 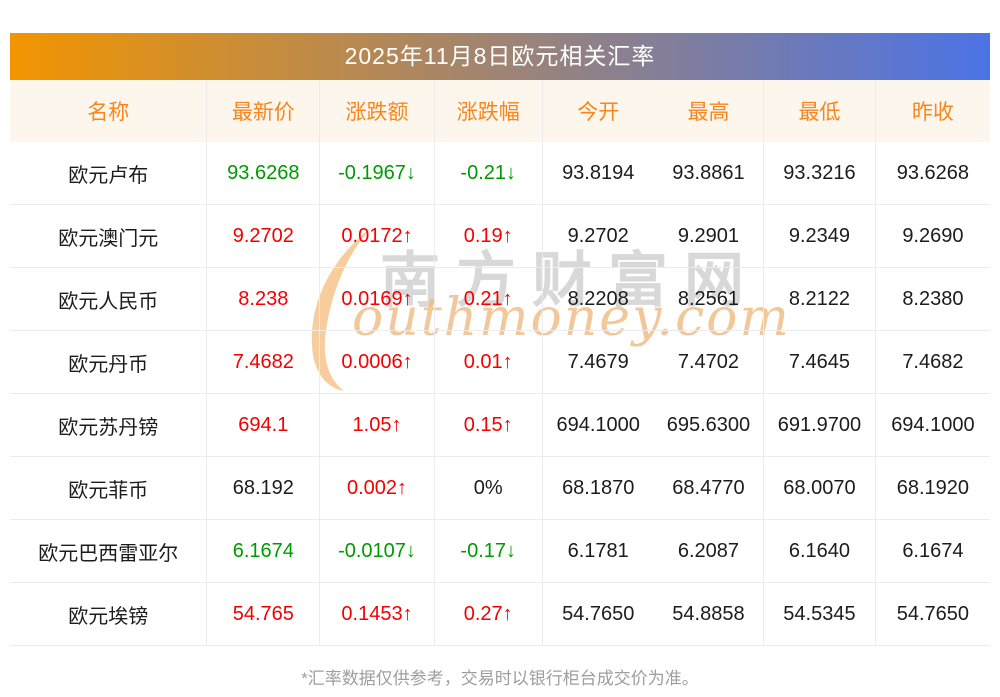 What do you see at coordinates (377, 111) in the screenshot?
I see `column-header: 涨跌额` at bounding box center [377, 111].